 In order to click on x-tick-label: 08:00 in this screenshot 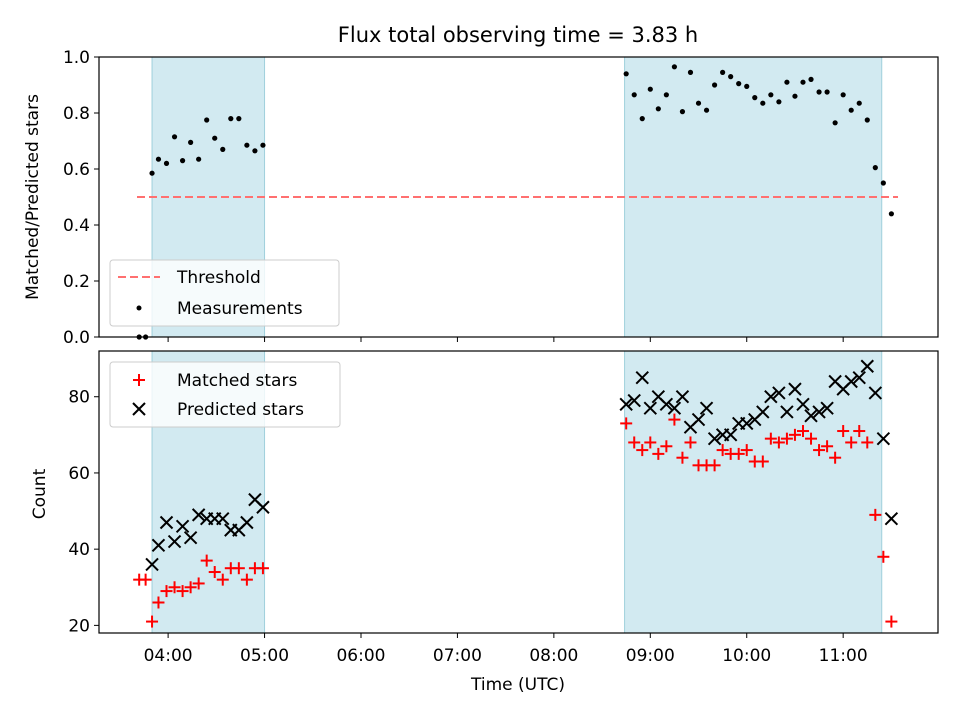, I will do `click(553, 656)`.